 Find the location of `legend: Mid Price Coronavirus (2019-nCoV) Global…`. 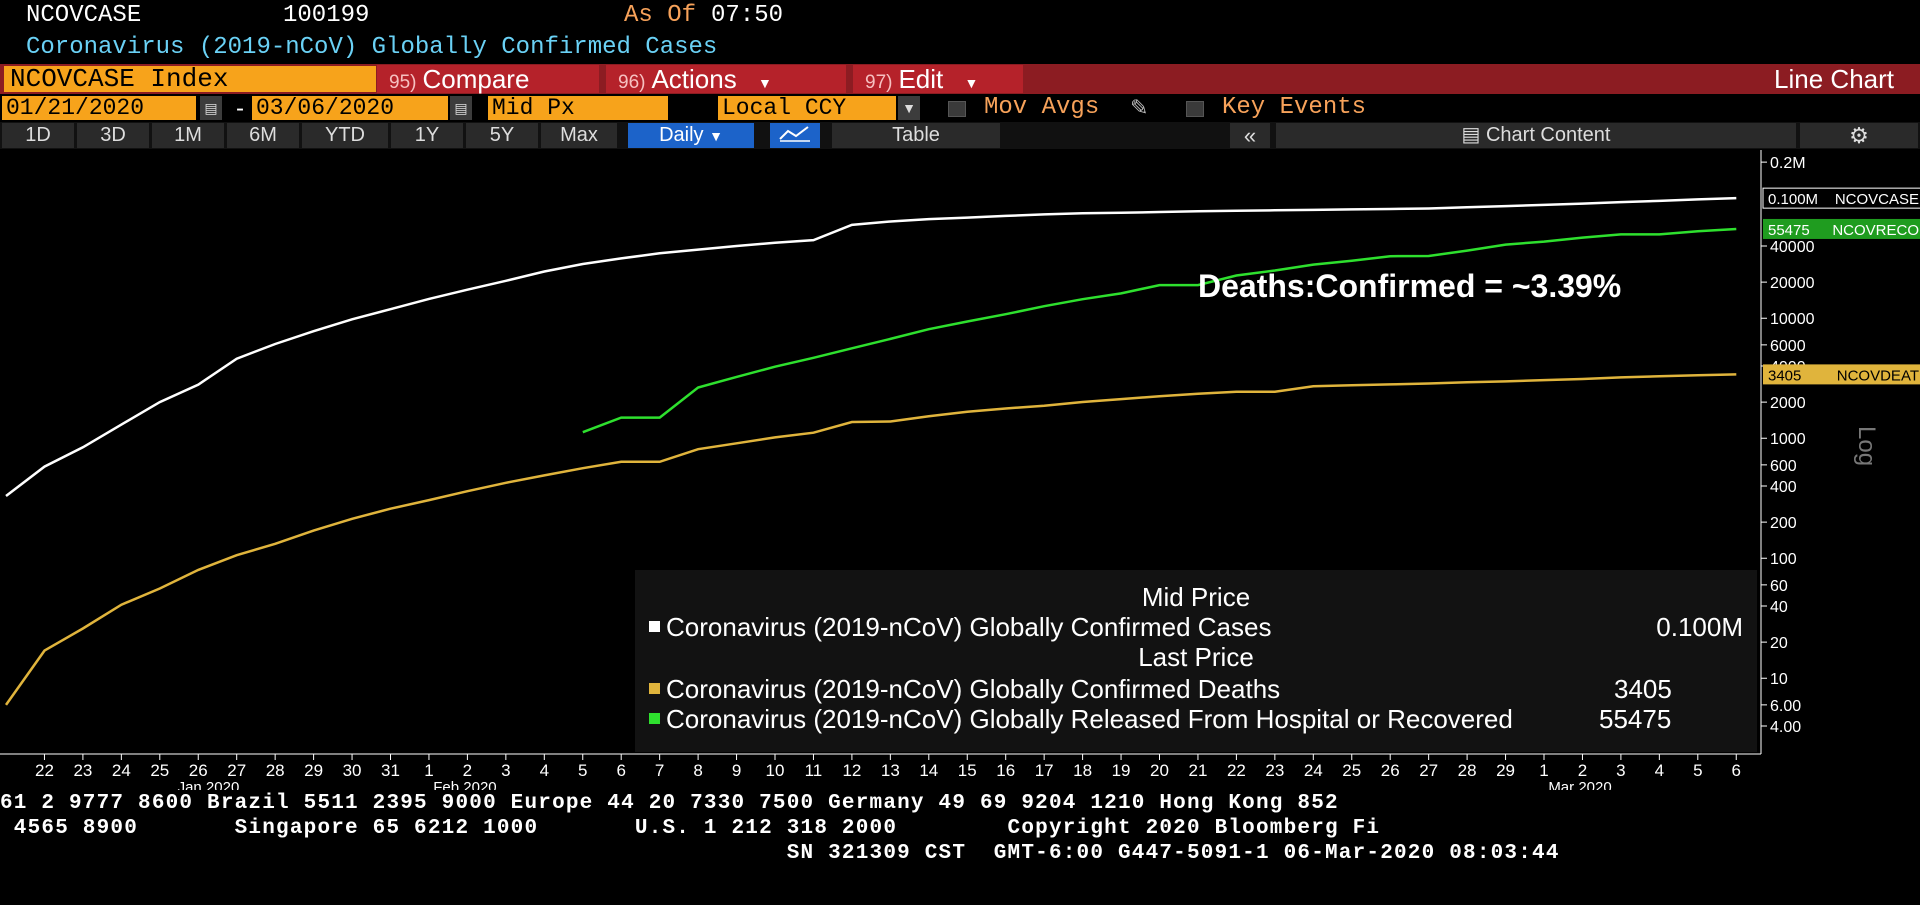

legend: Mid Price Coronavirus (2019-nCoV) Global… is located at coordinates (1196, 661).